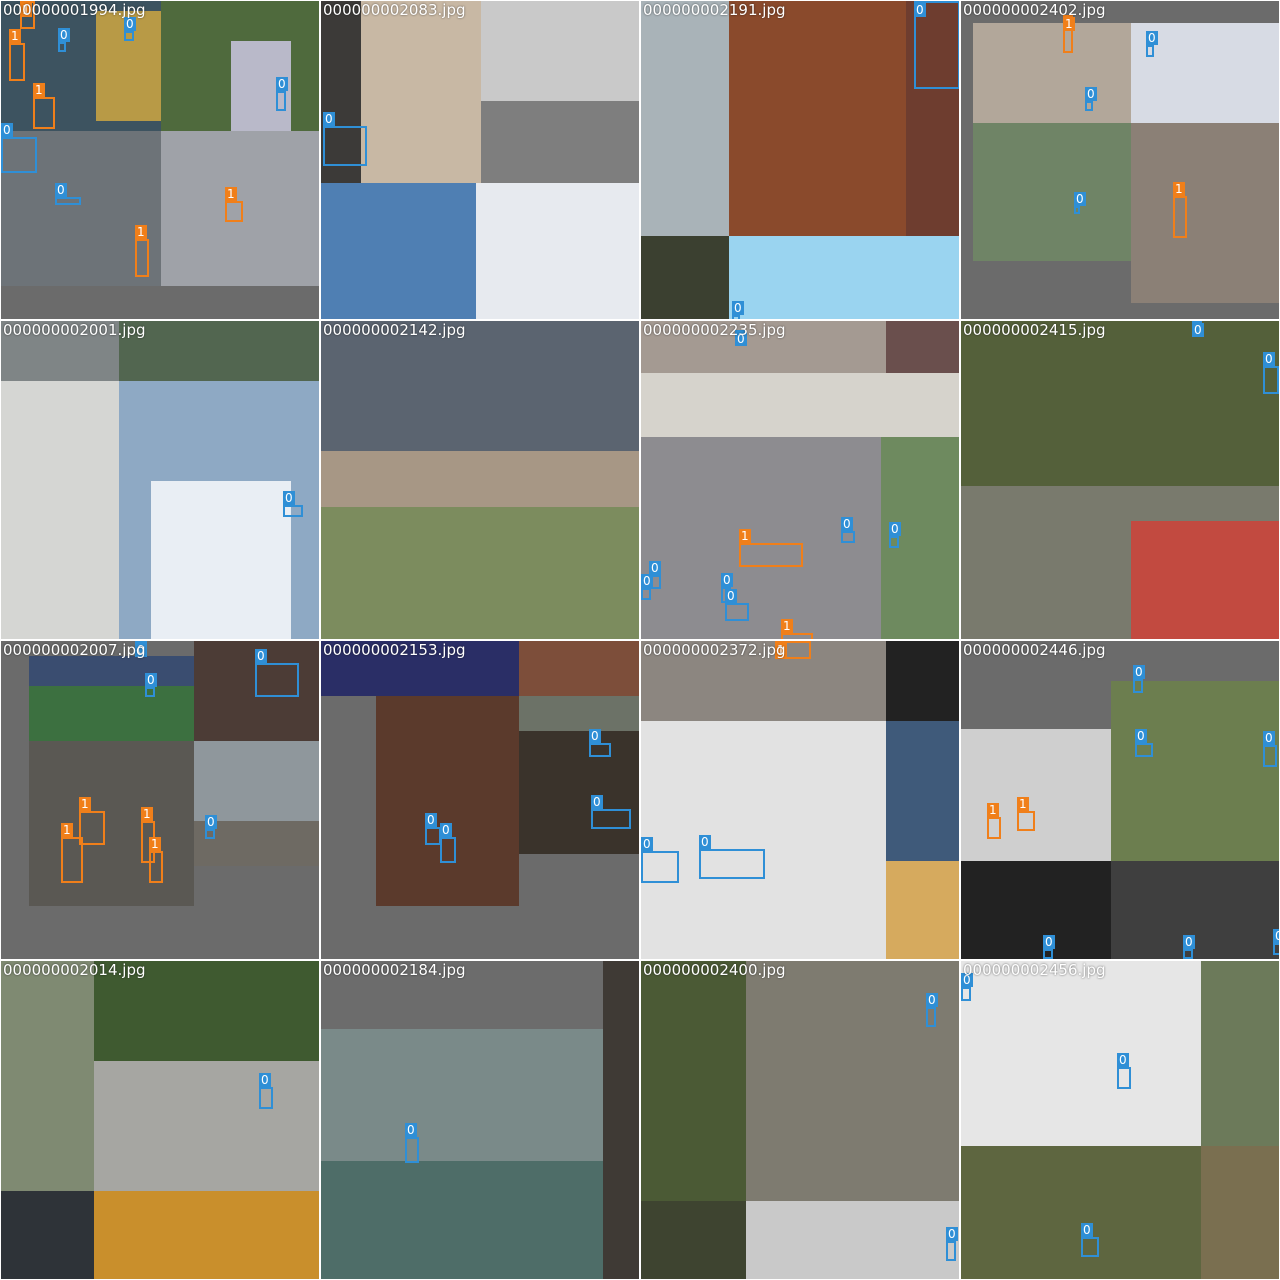 This screenshot has width=1280, height=1280. What do you see at coordinates (1034, 970) in the screenshot?
I see `filename-label: 000000002456.jpg` at bounding box center [1034, 970].